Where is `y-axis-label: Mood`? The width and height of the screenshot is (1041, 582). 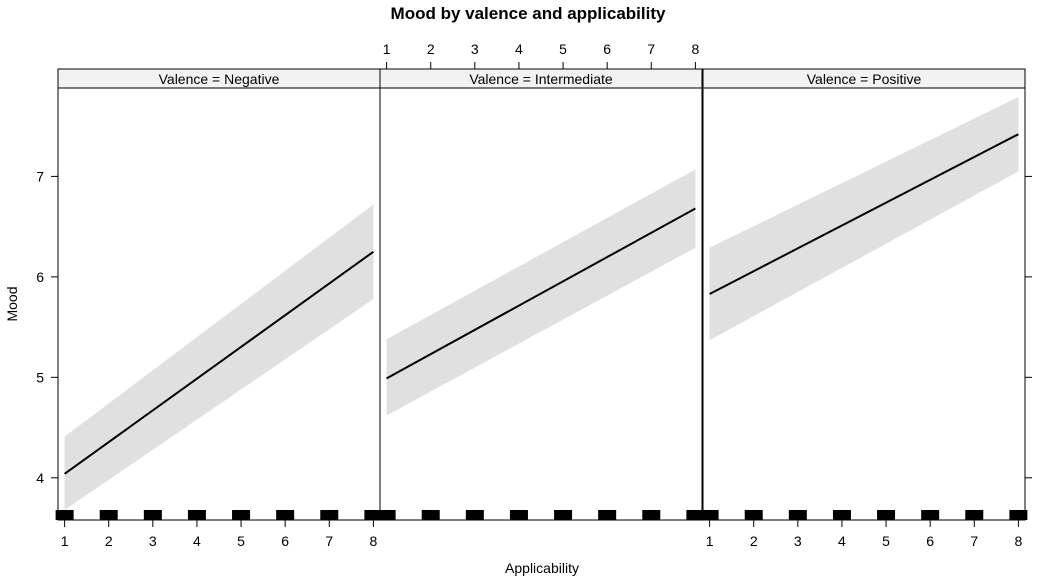 y-axis-label: Mood is located at coordinates (12, 303).